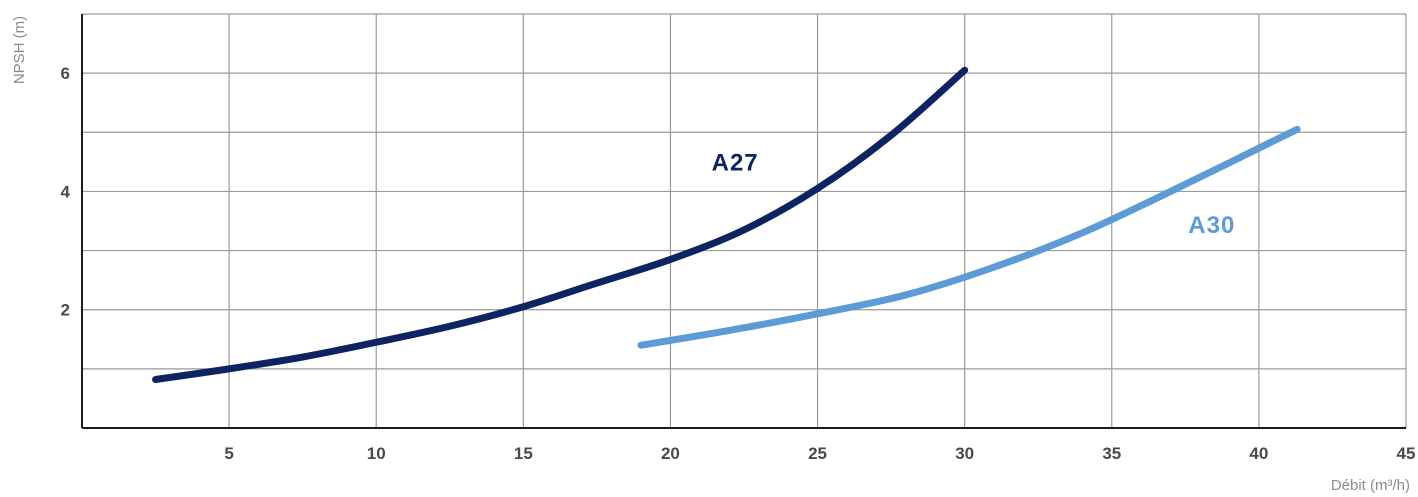 This screenshot has width=1418, height=497. I want to click on x-tick-label: 35, so click(1111, 453).